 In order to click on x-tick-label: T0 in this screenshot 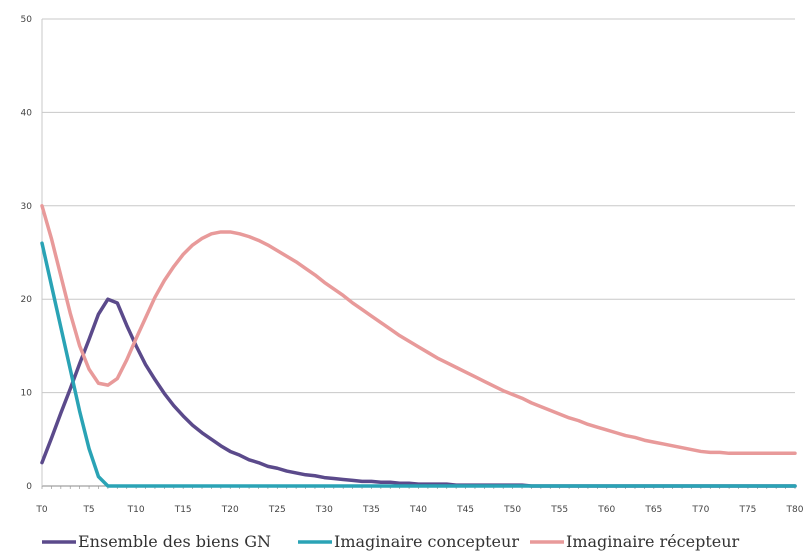, I will do `click(41, 510)`.